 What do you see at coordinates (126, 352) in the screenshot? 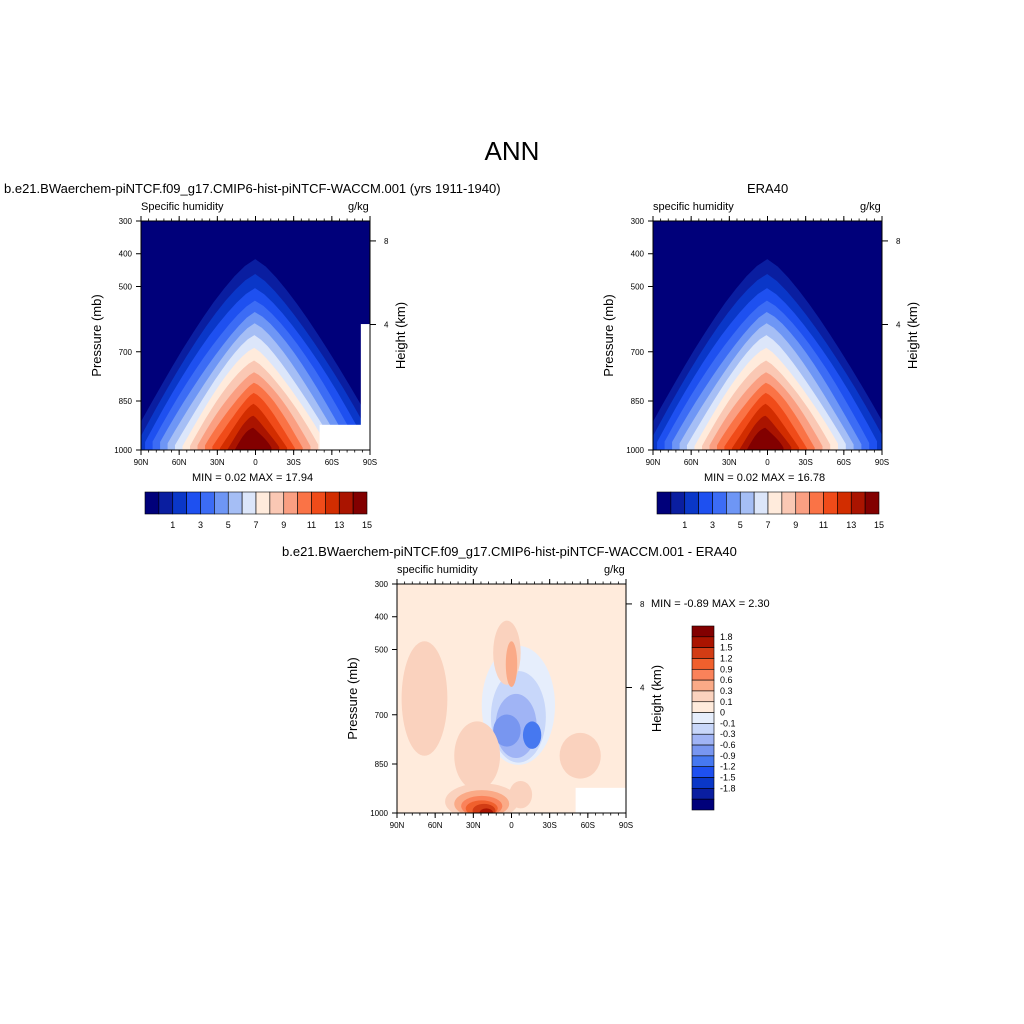
I see `y-tick-label: 700` at bounding box center [126, 352].